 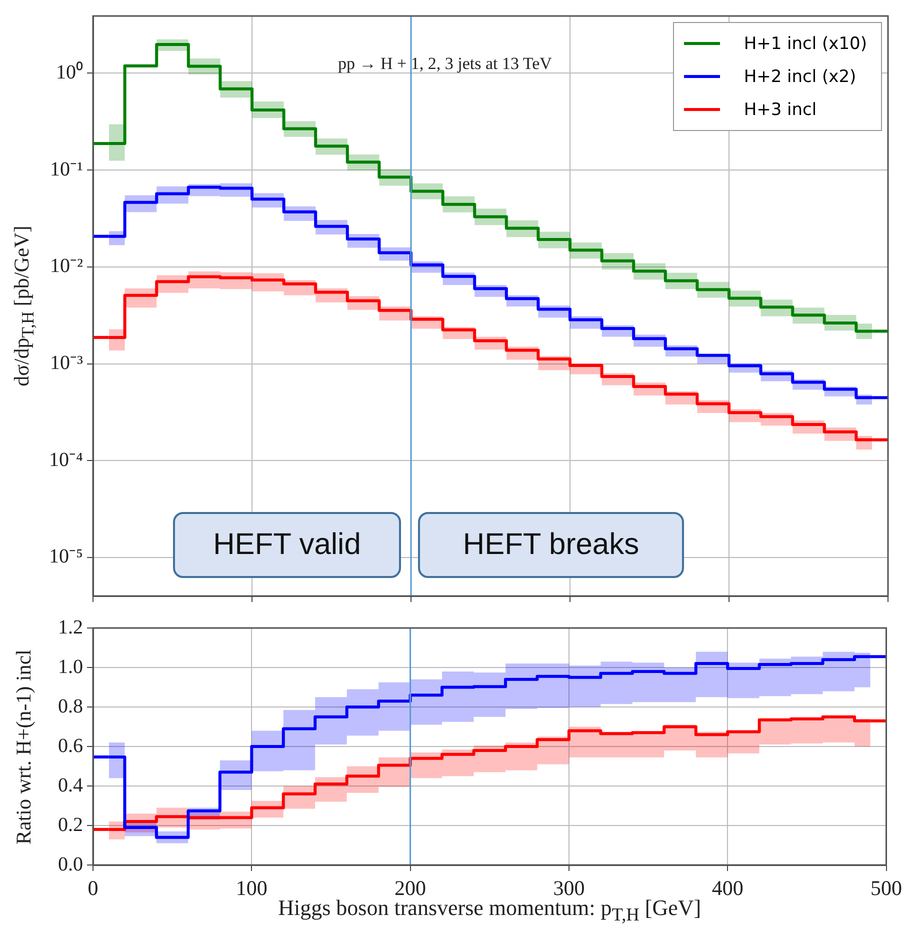 What do you see at coordinates (70, 745) in the screenshot?
I see `y-tick-label: 0.6` at bounding box center [70, 745].